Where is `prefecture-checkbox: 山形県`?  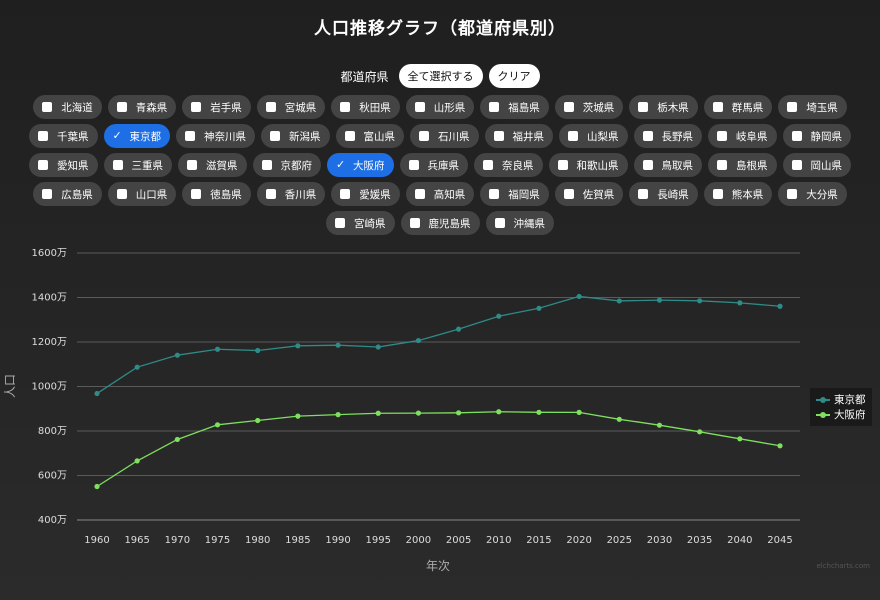
prefecture-checkbox: 山形県 is located at coordinates (440, 107).